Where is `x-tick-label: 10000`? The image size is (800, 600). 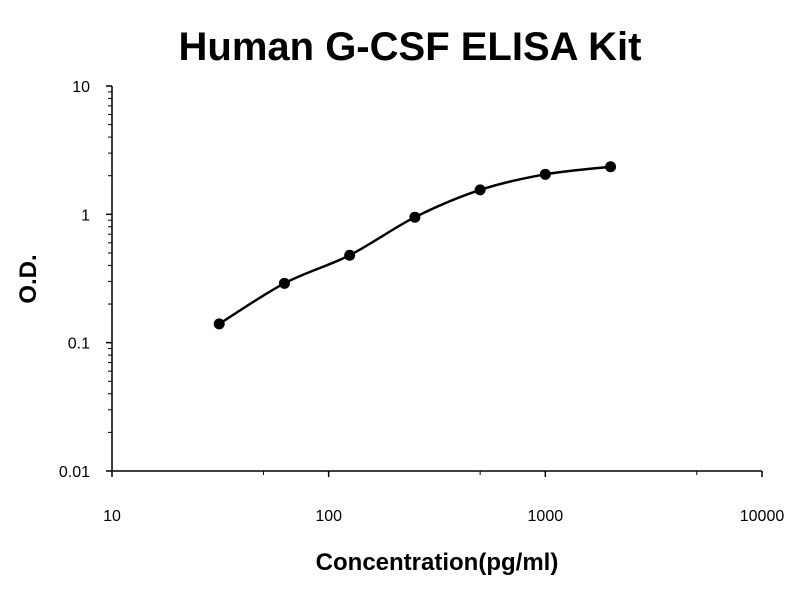
x-tick-label: 10000 is located at coordinates (762, 516).